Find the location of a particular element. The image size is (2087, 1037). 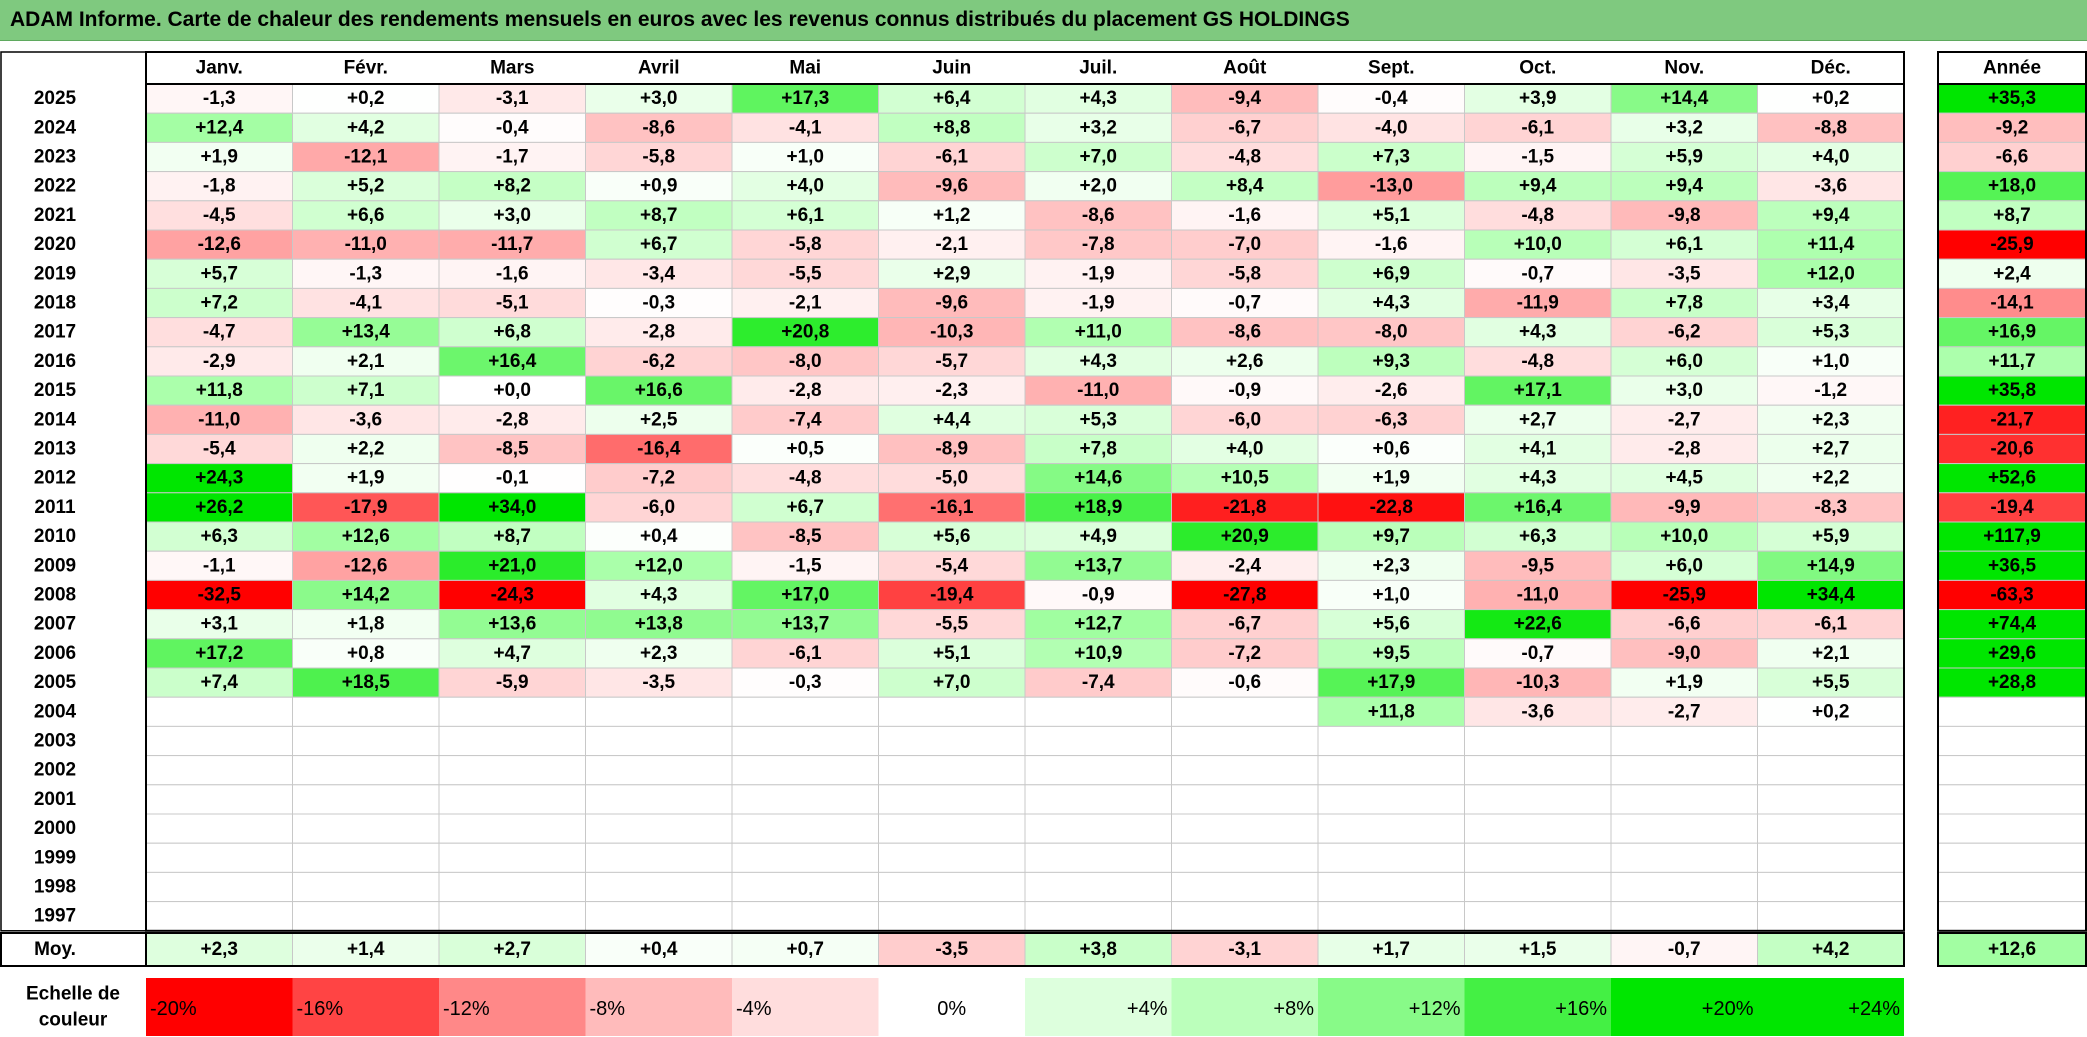

year-label-2015: 2015 is located at coordinates (55, 390).